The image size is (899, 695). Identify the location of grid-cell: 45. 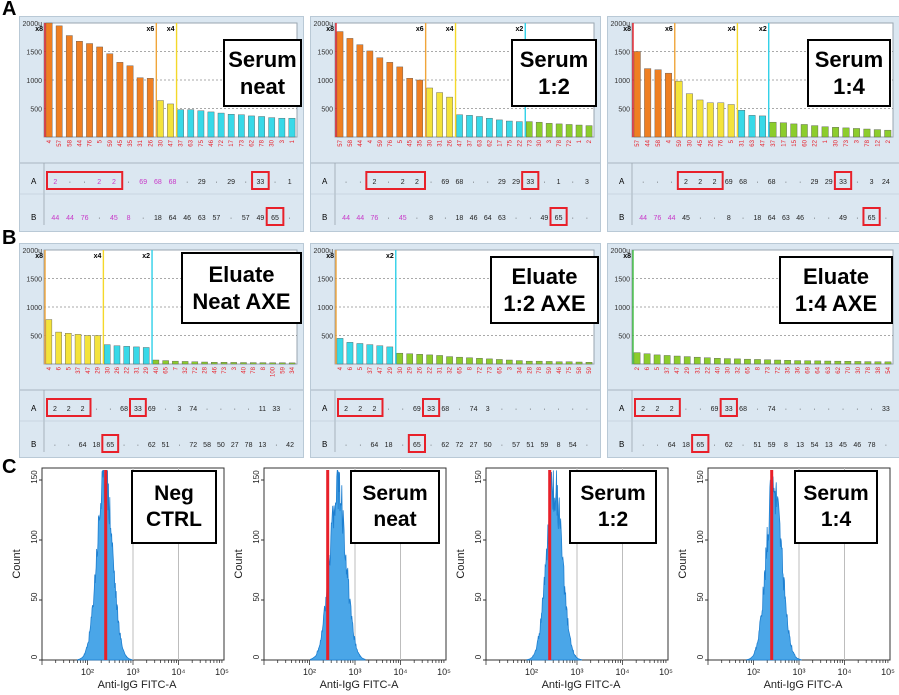
(114, 218).